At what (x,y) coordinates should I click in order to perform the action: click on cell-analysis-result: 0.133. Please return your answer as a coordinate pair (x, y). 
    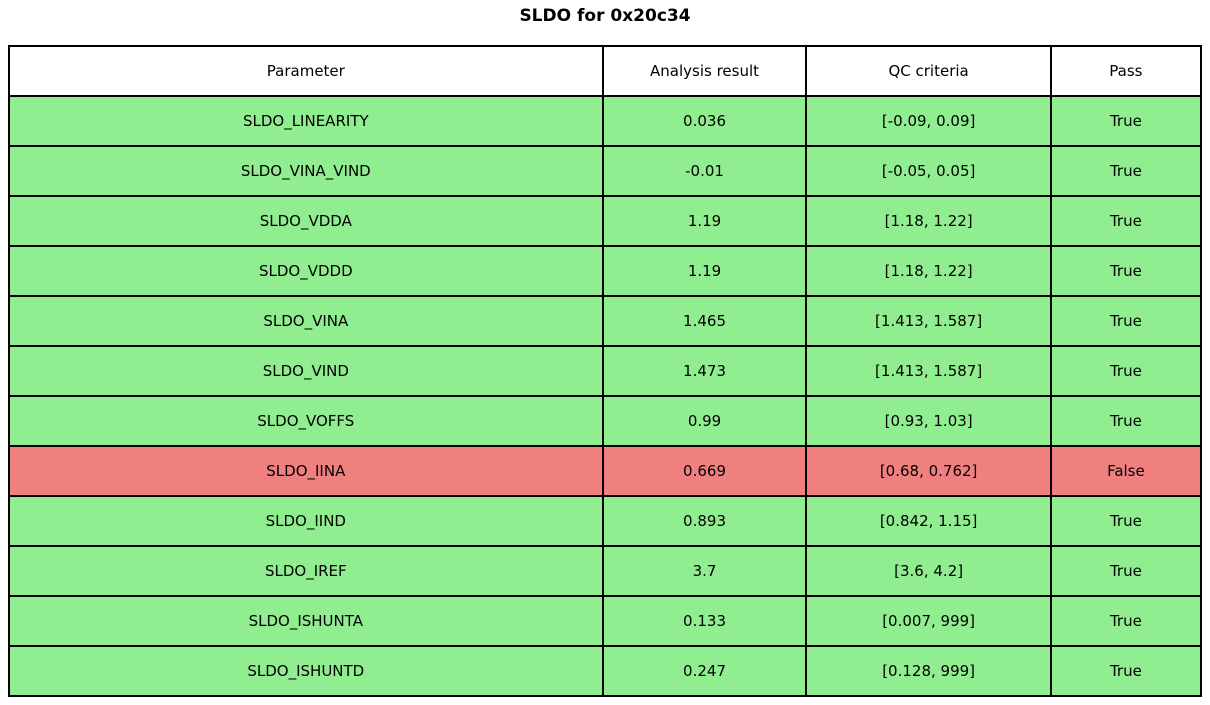
    Looking at the image, I should click on (704, 621).